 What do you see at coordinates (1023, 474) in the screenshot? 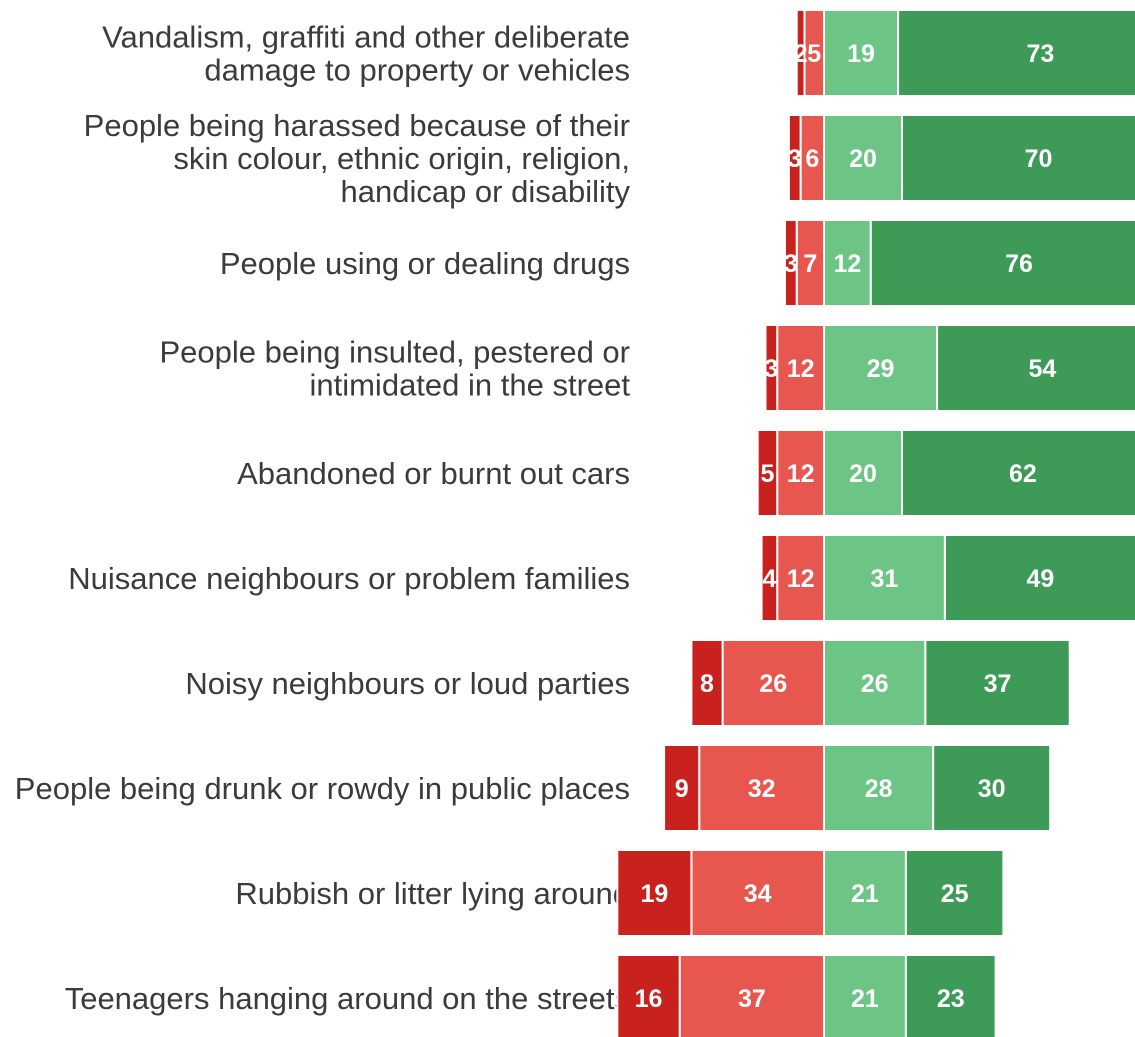
I see `bar-value-label: 62` at bounding box center [1023, 474].